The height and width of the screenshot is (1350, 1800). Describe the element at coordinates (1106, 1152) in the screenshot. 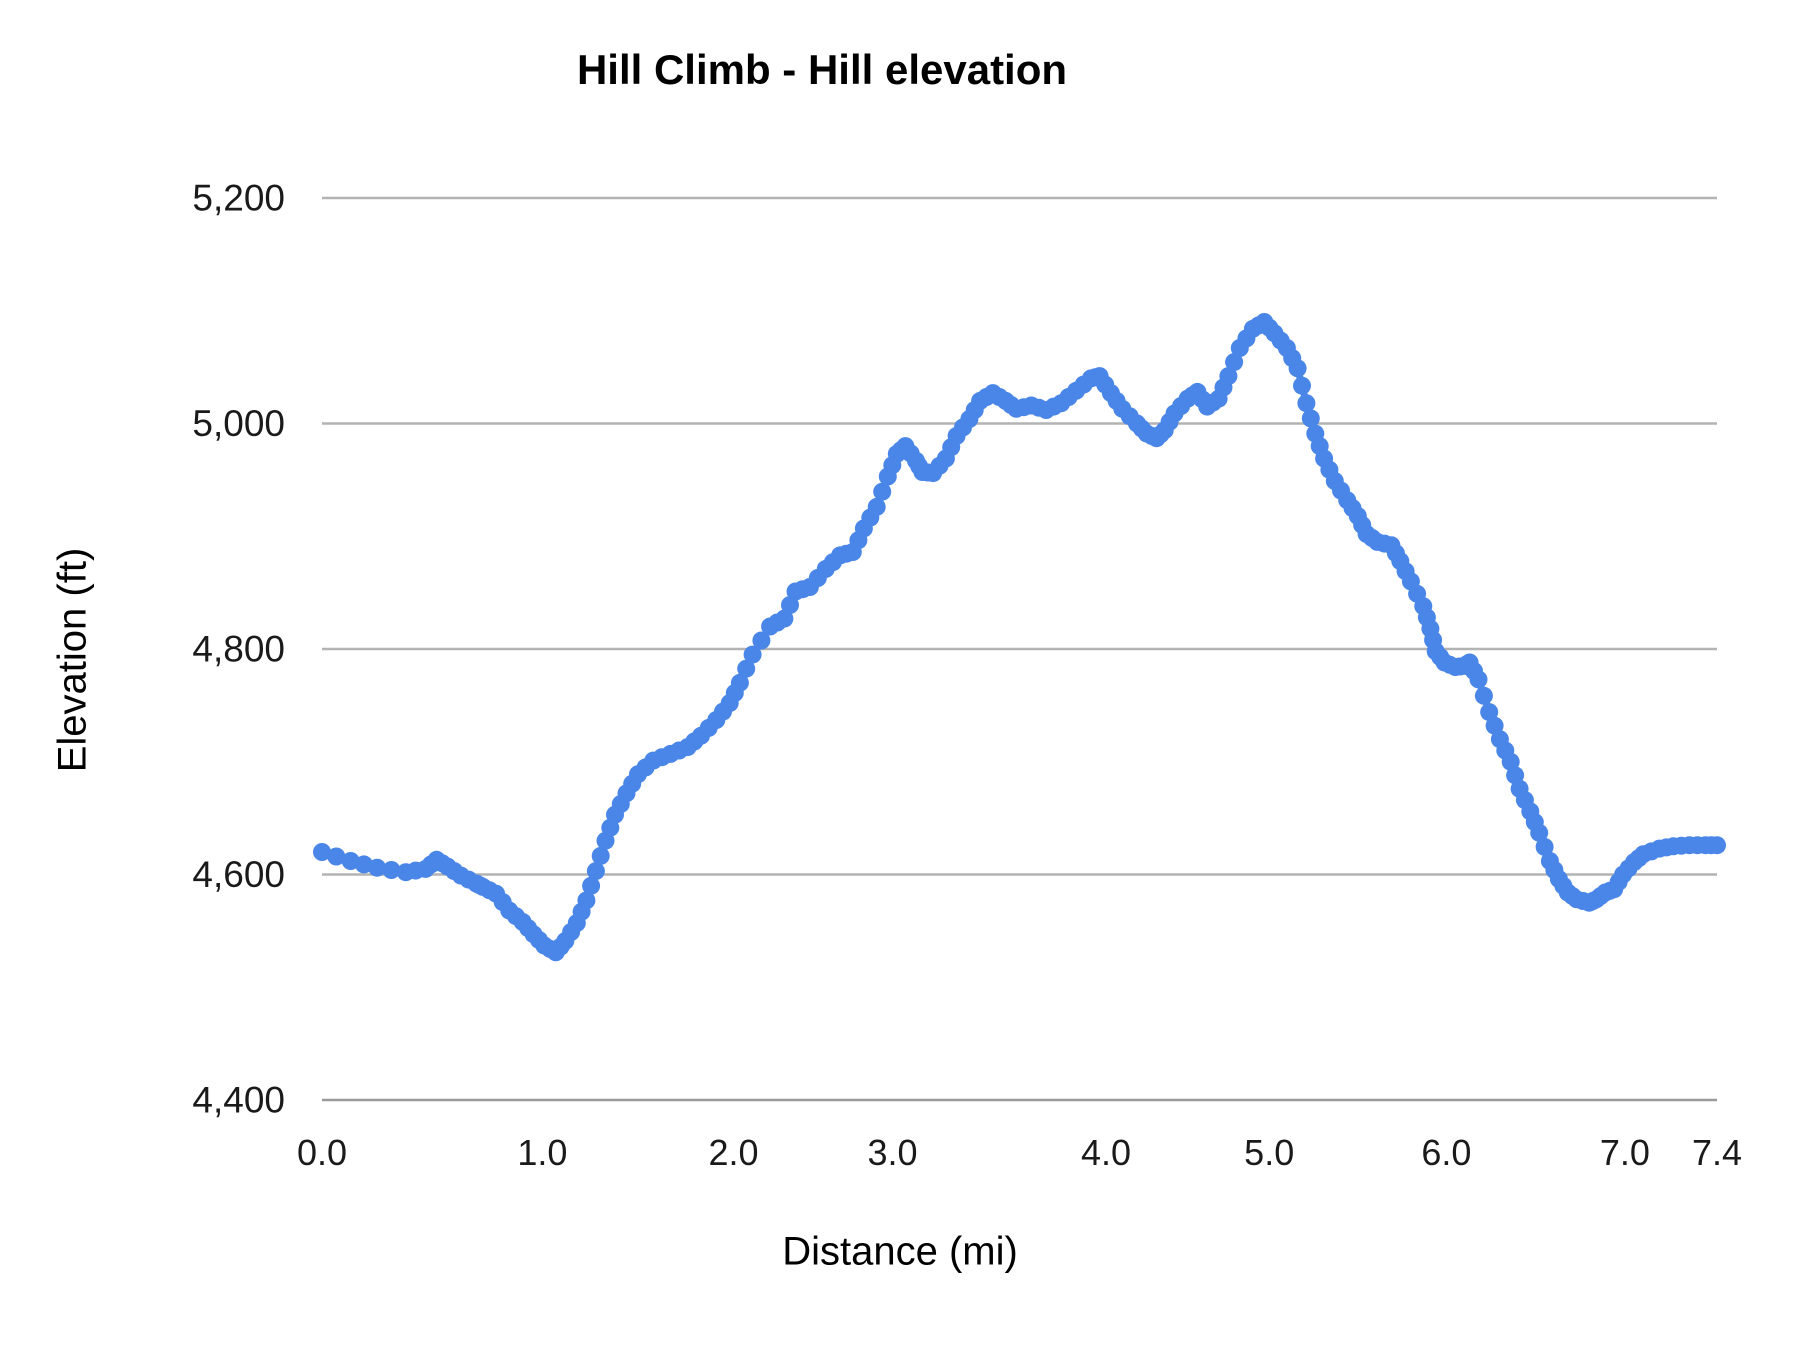

I see `x-tick-label: 4.0` at that location.